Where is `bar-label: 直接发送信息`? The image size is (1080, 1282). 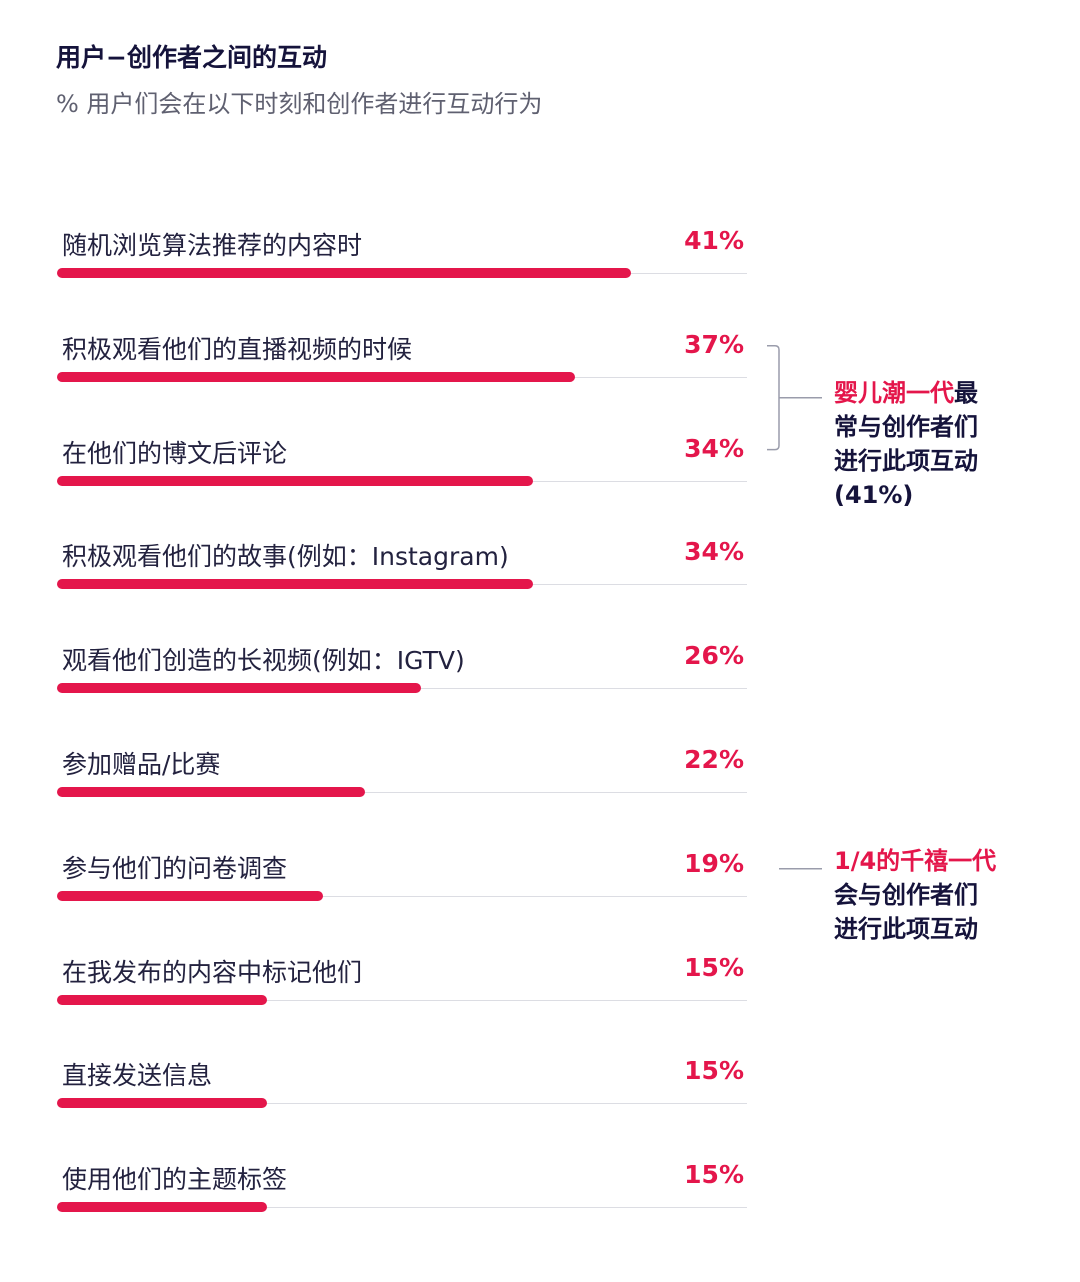 bar-label: 直接发送信息 is located at coordinates (137, 1076).